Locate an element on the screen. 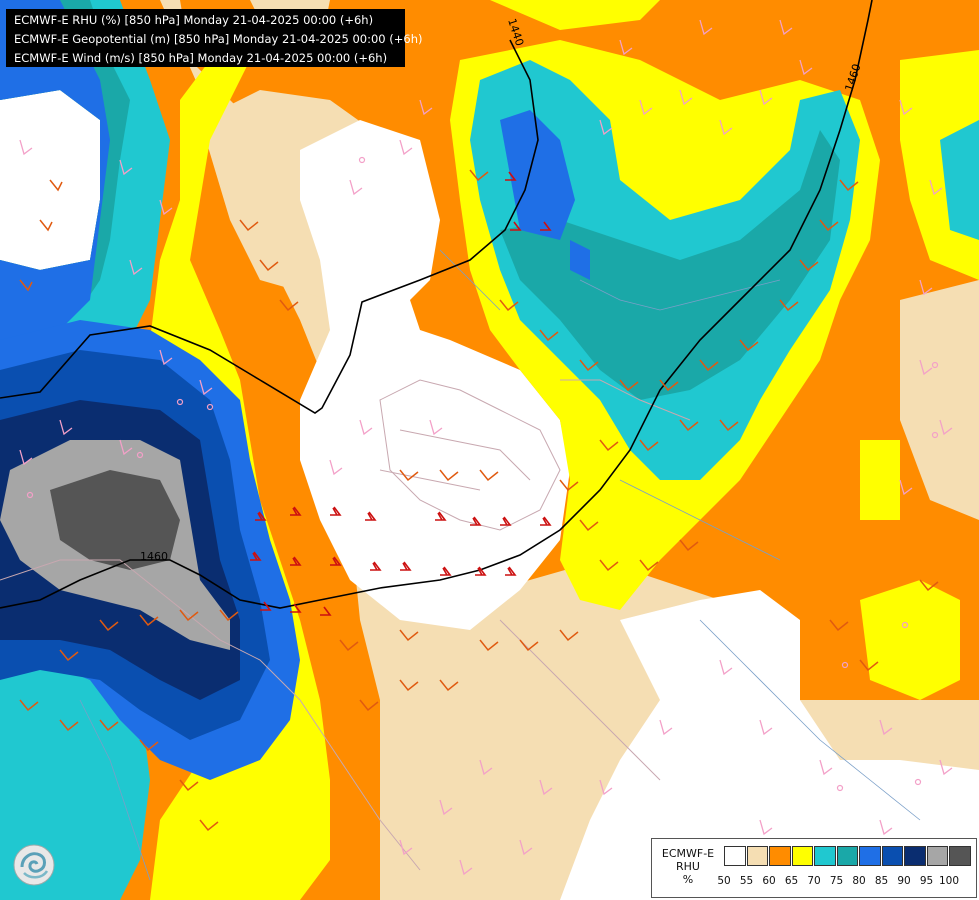 The image size is (979, 900). legend-tick-label: 70 is located at coordinates (814, 881).